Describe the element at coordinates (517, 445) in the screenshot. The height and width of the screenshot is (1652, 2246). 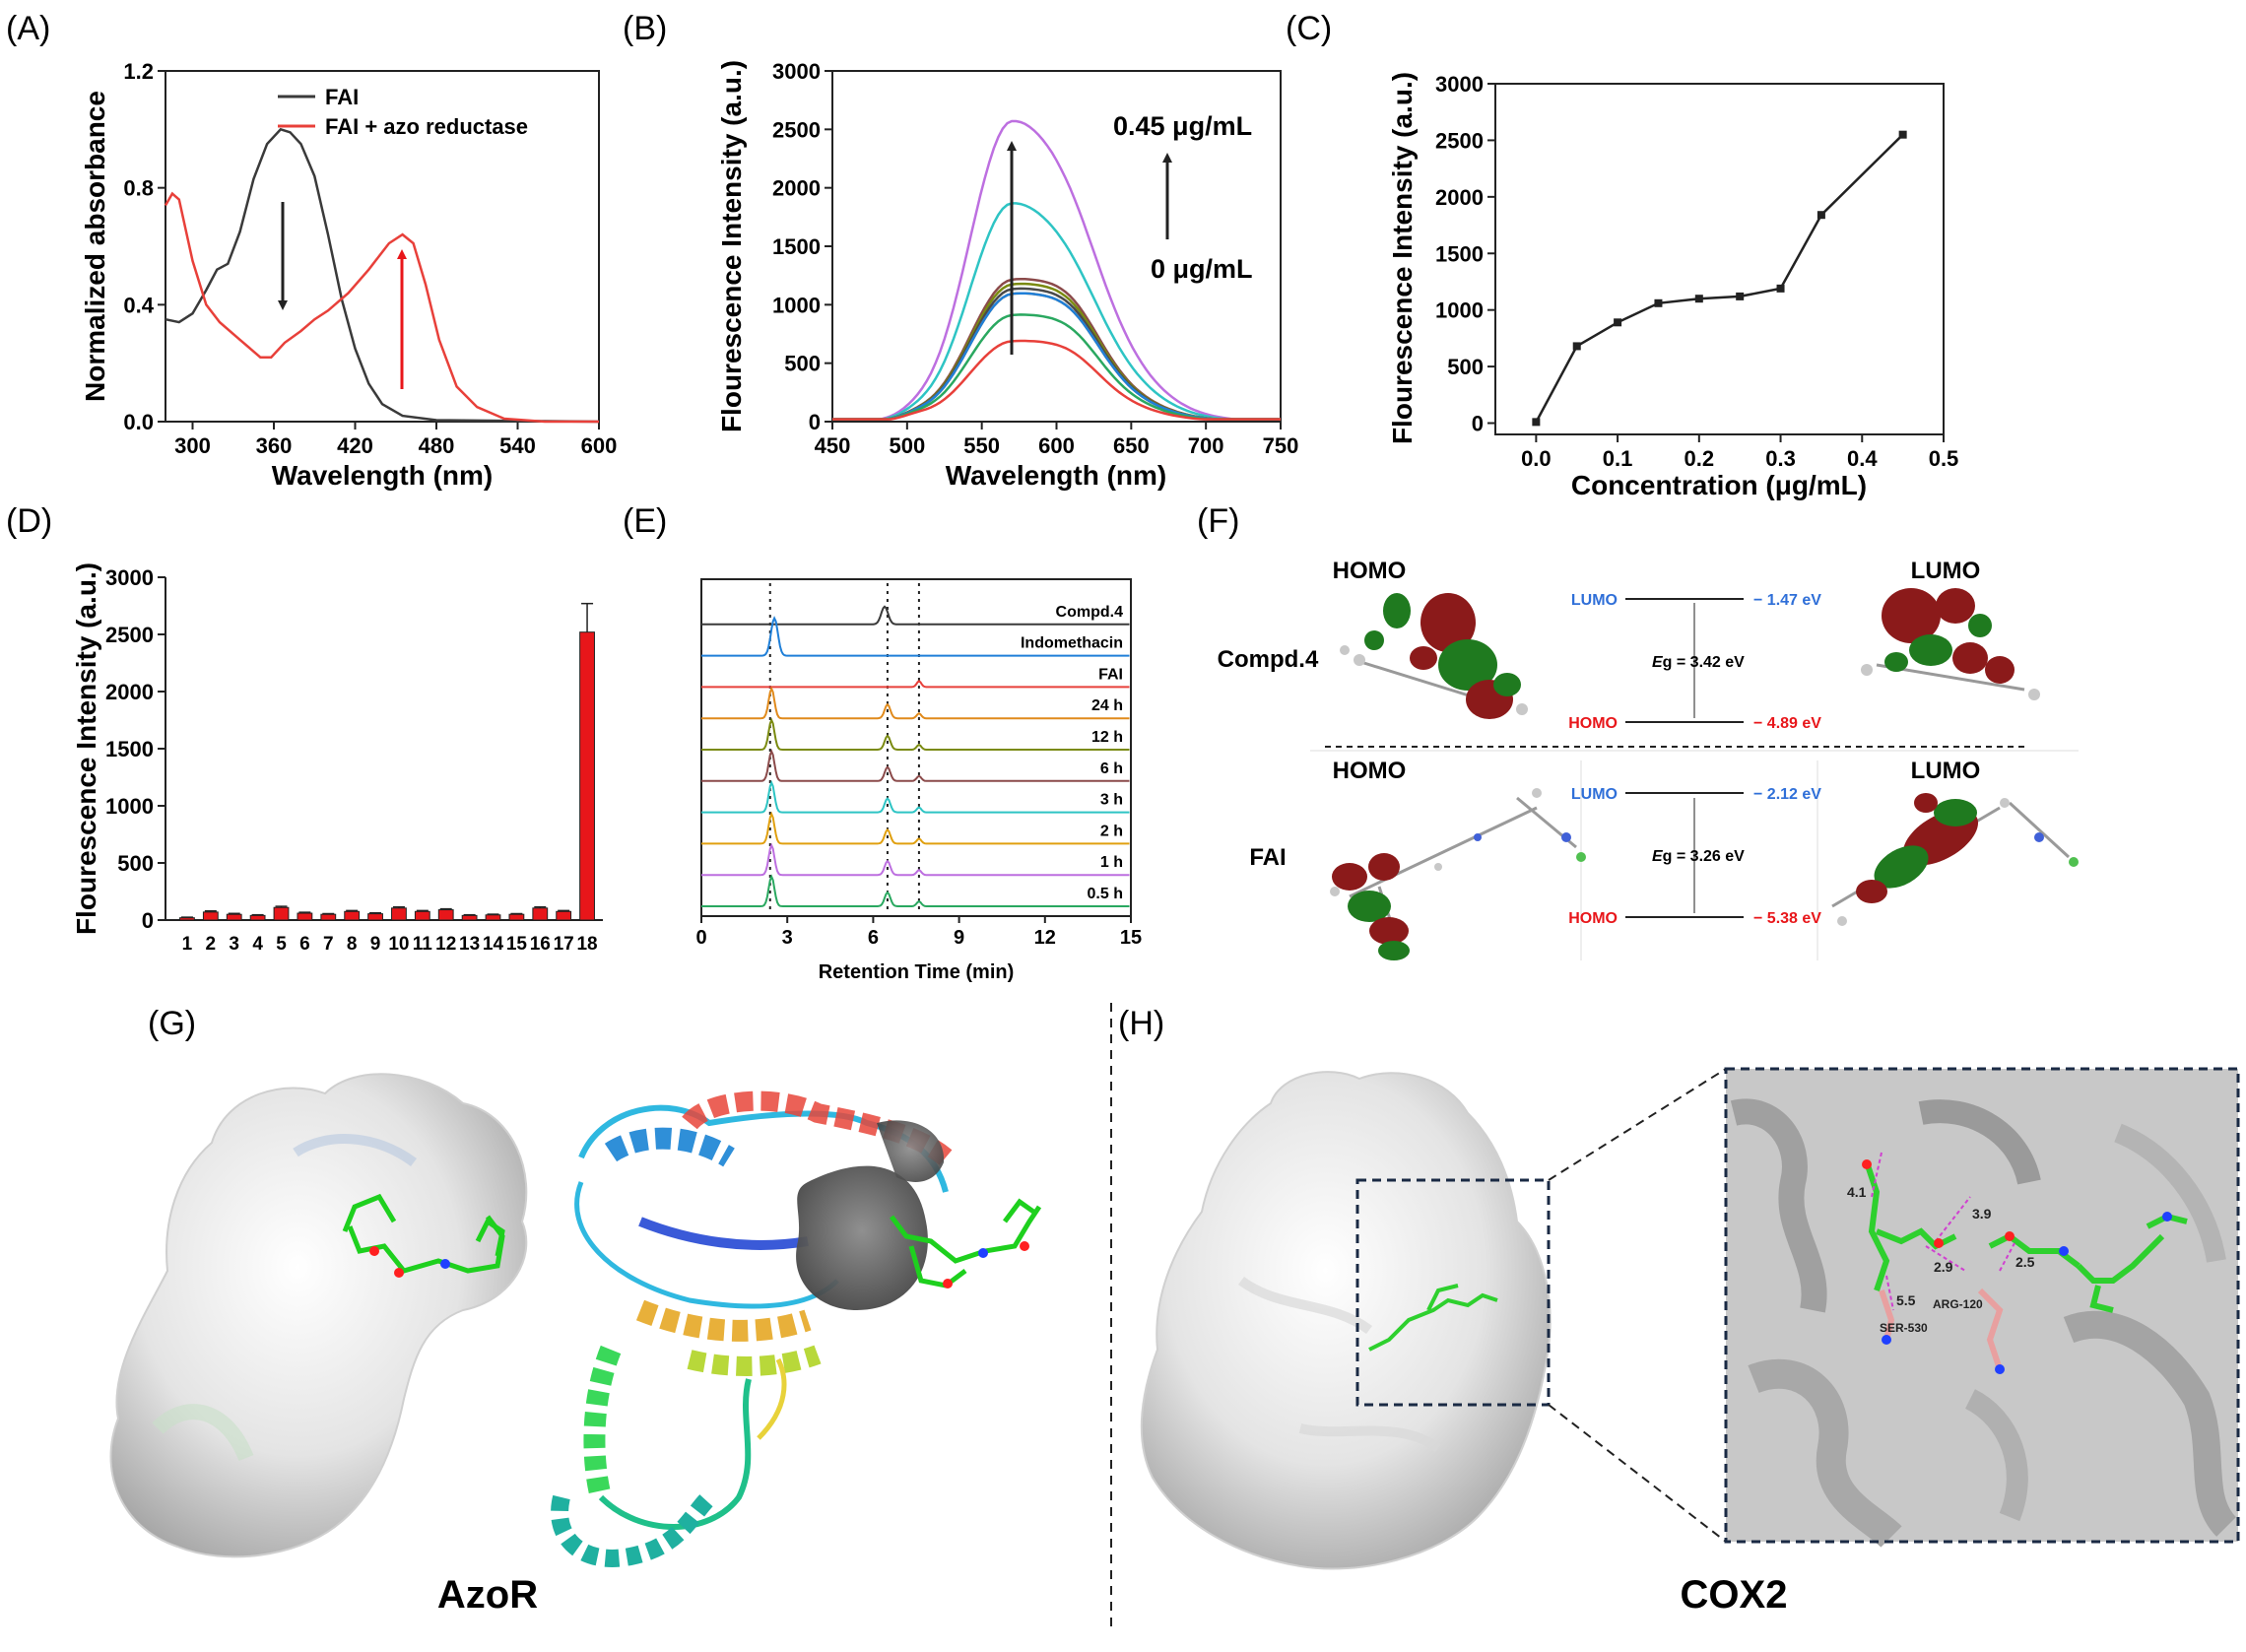
I see `xtick-label-4: 540` at that location.